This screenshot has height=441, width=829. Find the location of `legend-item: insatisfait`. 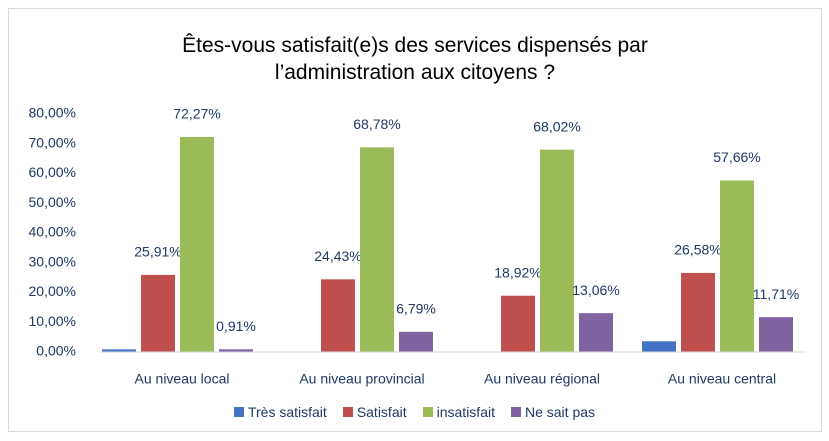

legend-item: insatisfait is located at coordinates (458, 412).